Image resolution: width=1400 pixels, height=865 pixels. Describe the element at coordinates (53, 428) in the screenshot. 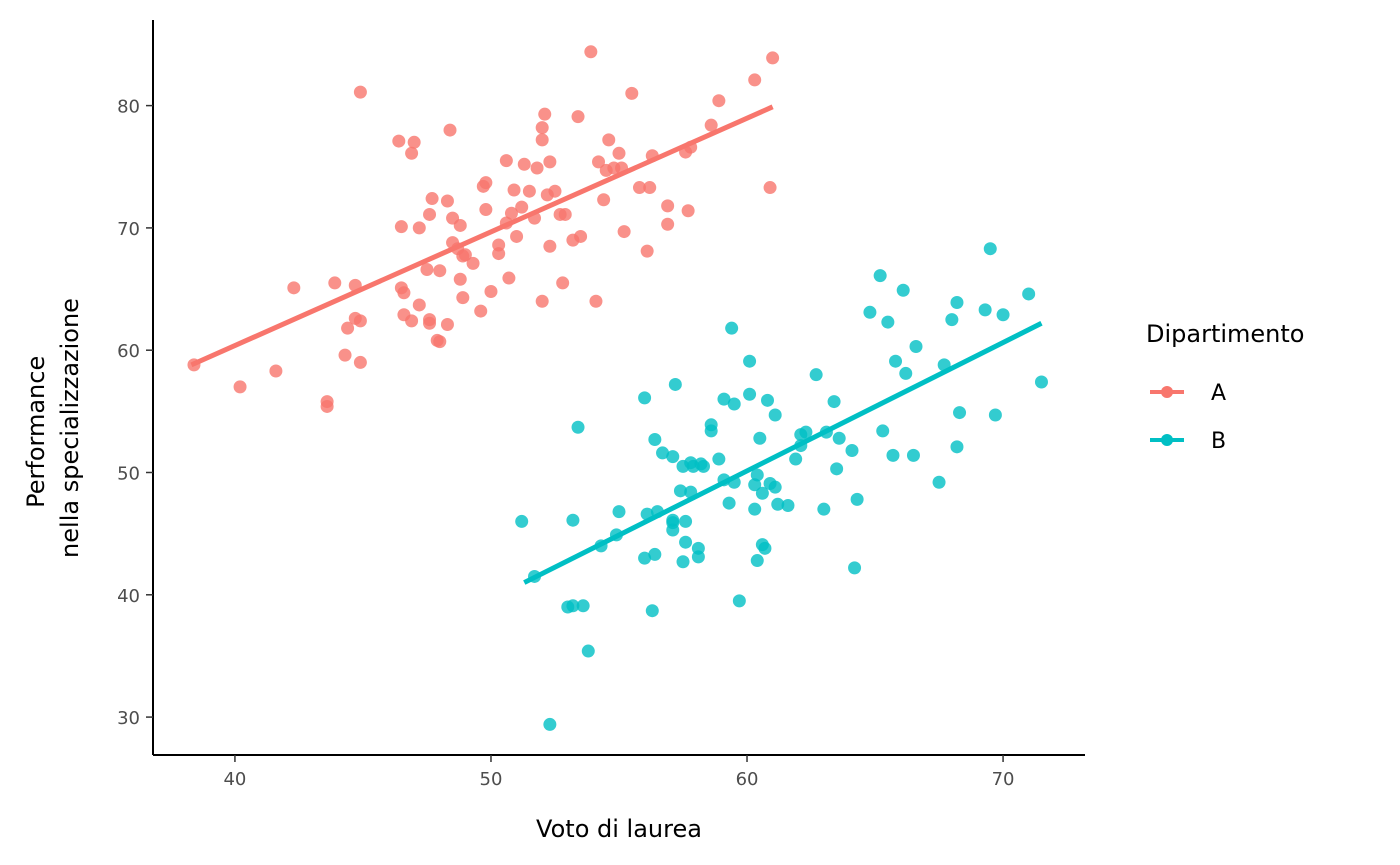

I see `y-axis-title: Performance nella specializzazione` at that location.